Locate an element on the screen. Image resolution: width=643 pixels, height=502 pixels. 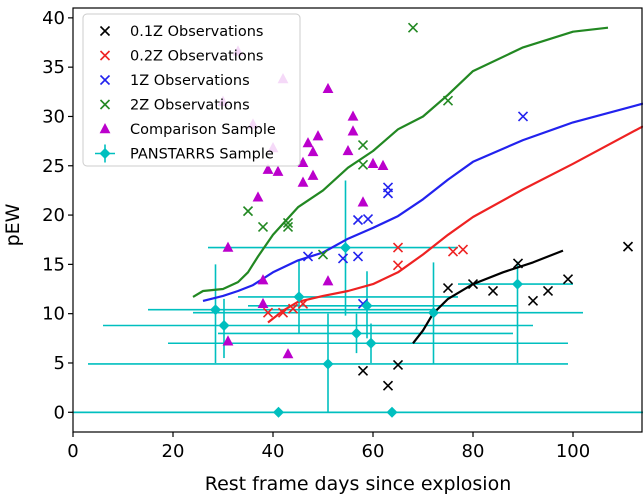
series-3-point-6-stroke-b is located at coordinates (363, 145).